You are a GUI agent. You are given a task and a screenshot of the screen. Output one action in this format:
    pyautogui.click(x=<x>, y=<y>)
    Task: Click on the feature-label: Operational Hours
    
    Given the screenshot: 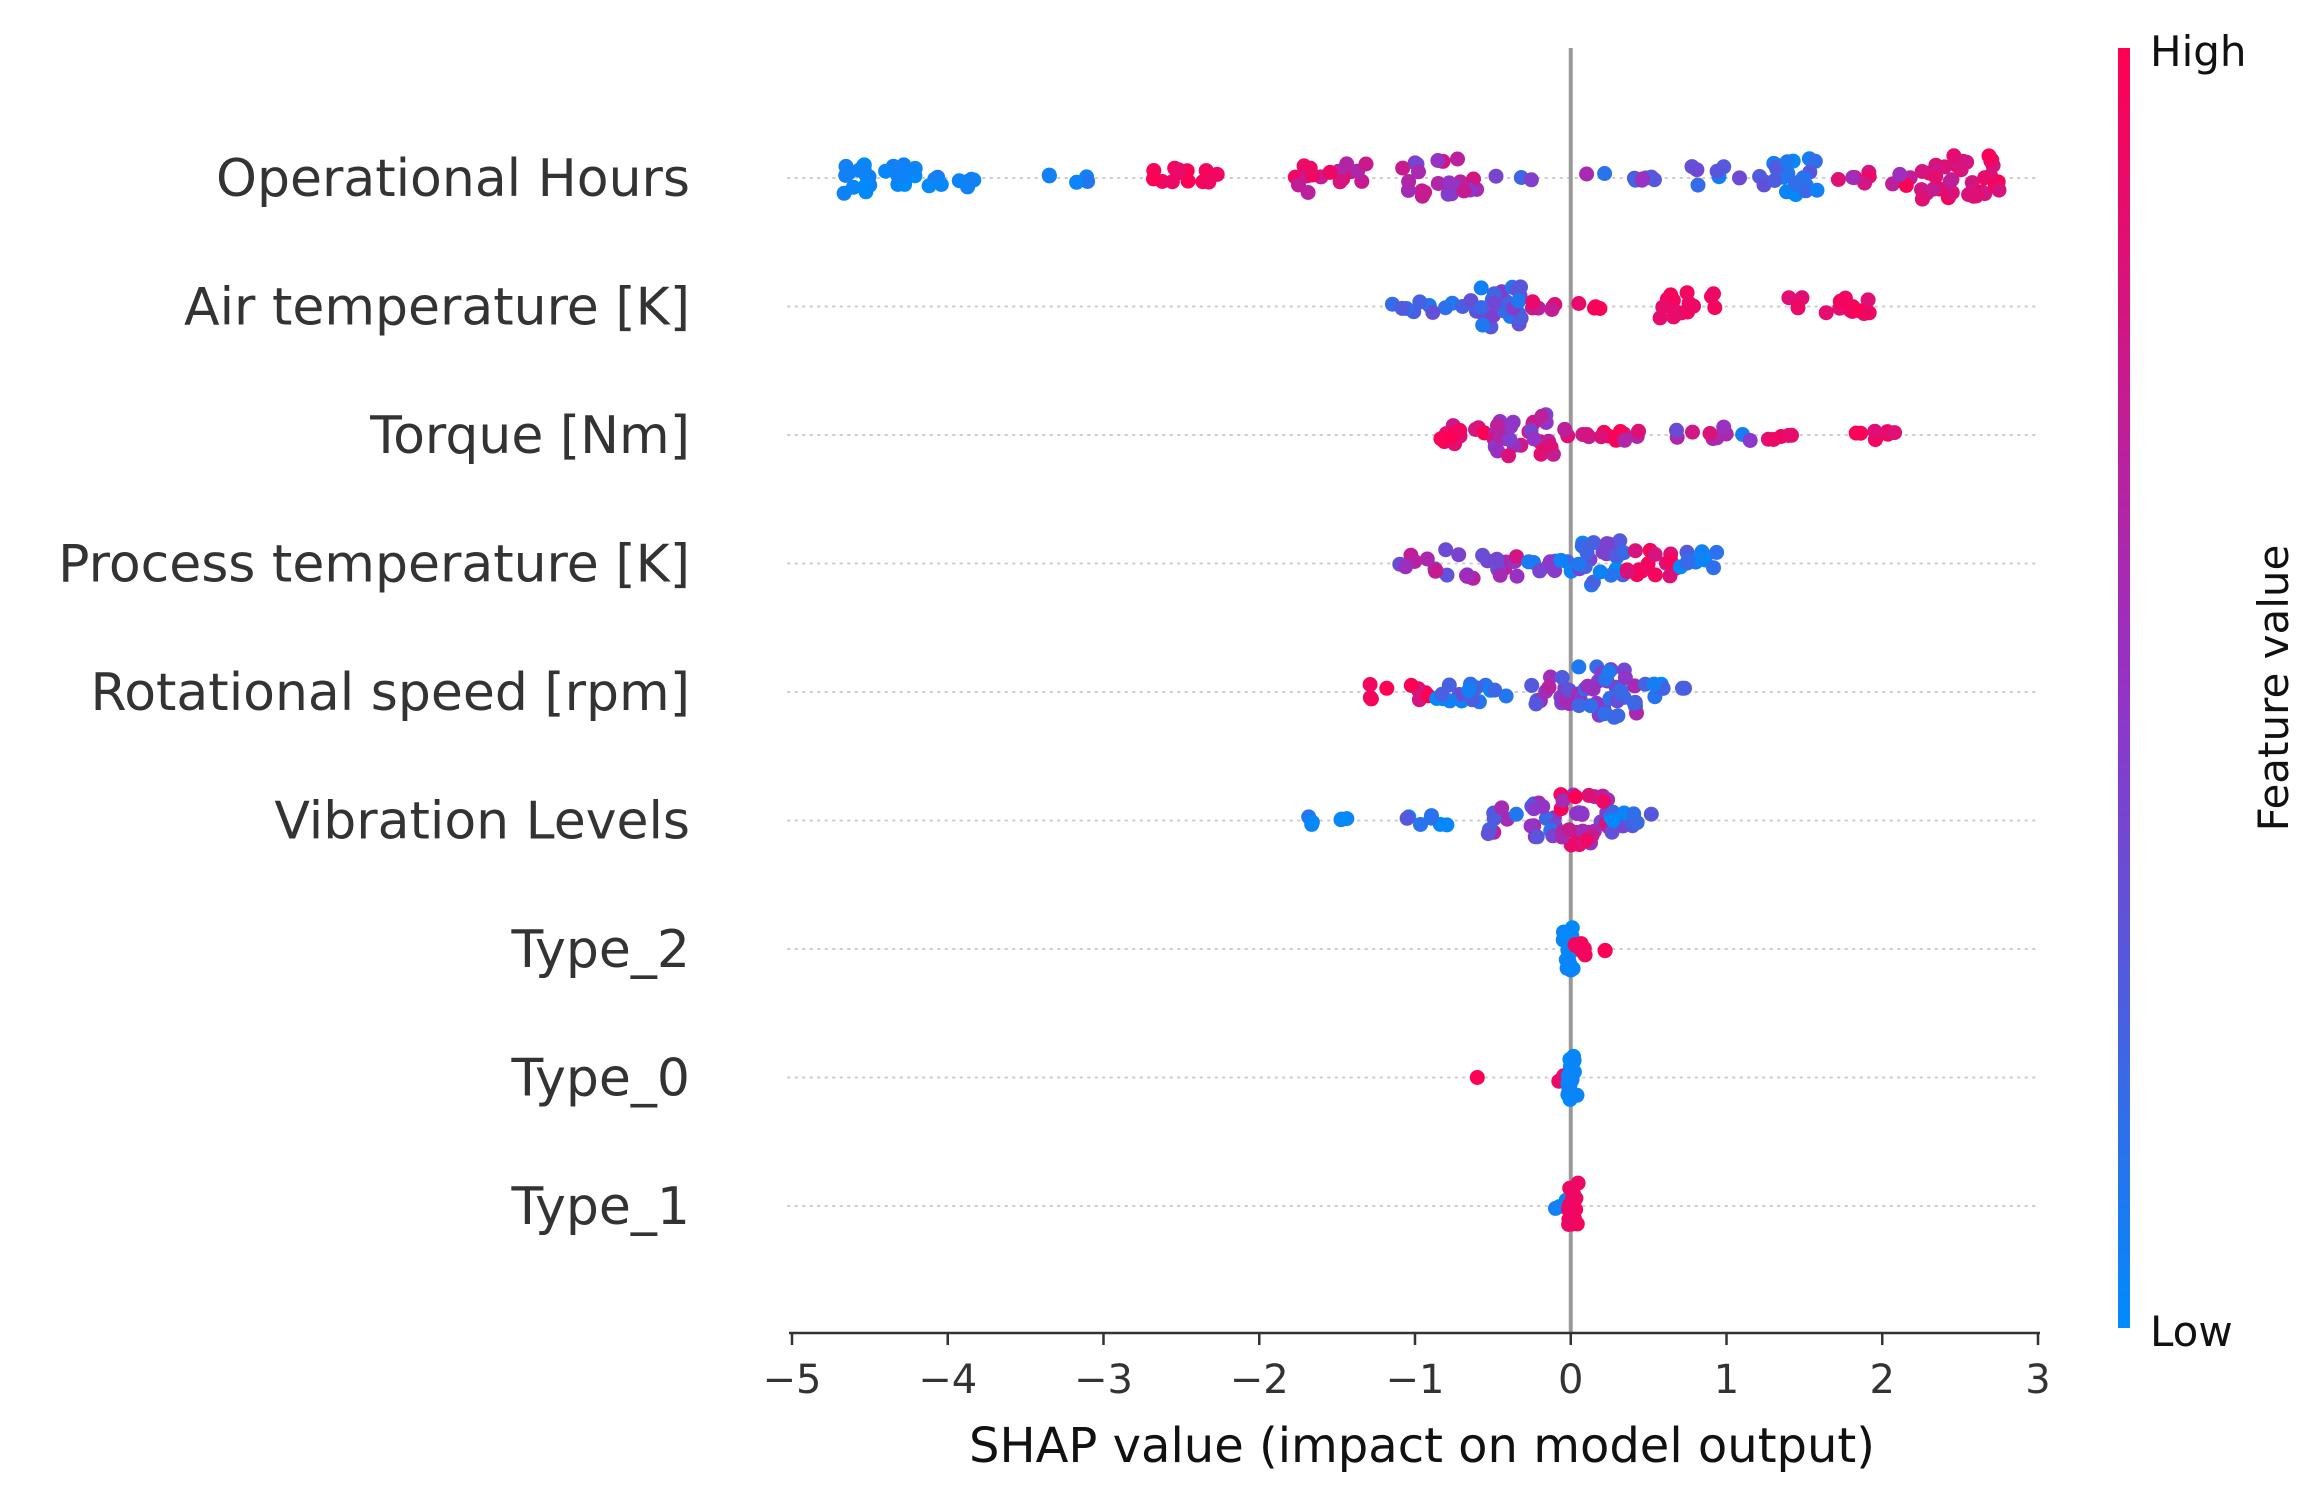 What is the action you would take?
    pyautogui.click(x=453, y=179)
    